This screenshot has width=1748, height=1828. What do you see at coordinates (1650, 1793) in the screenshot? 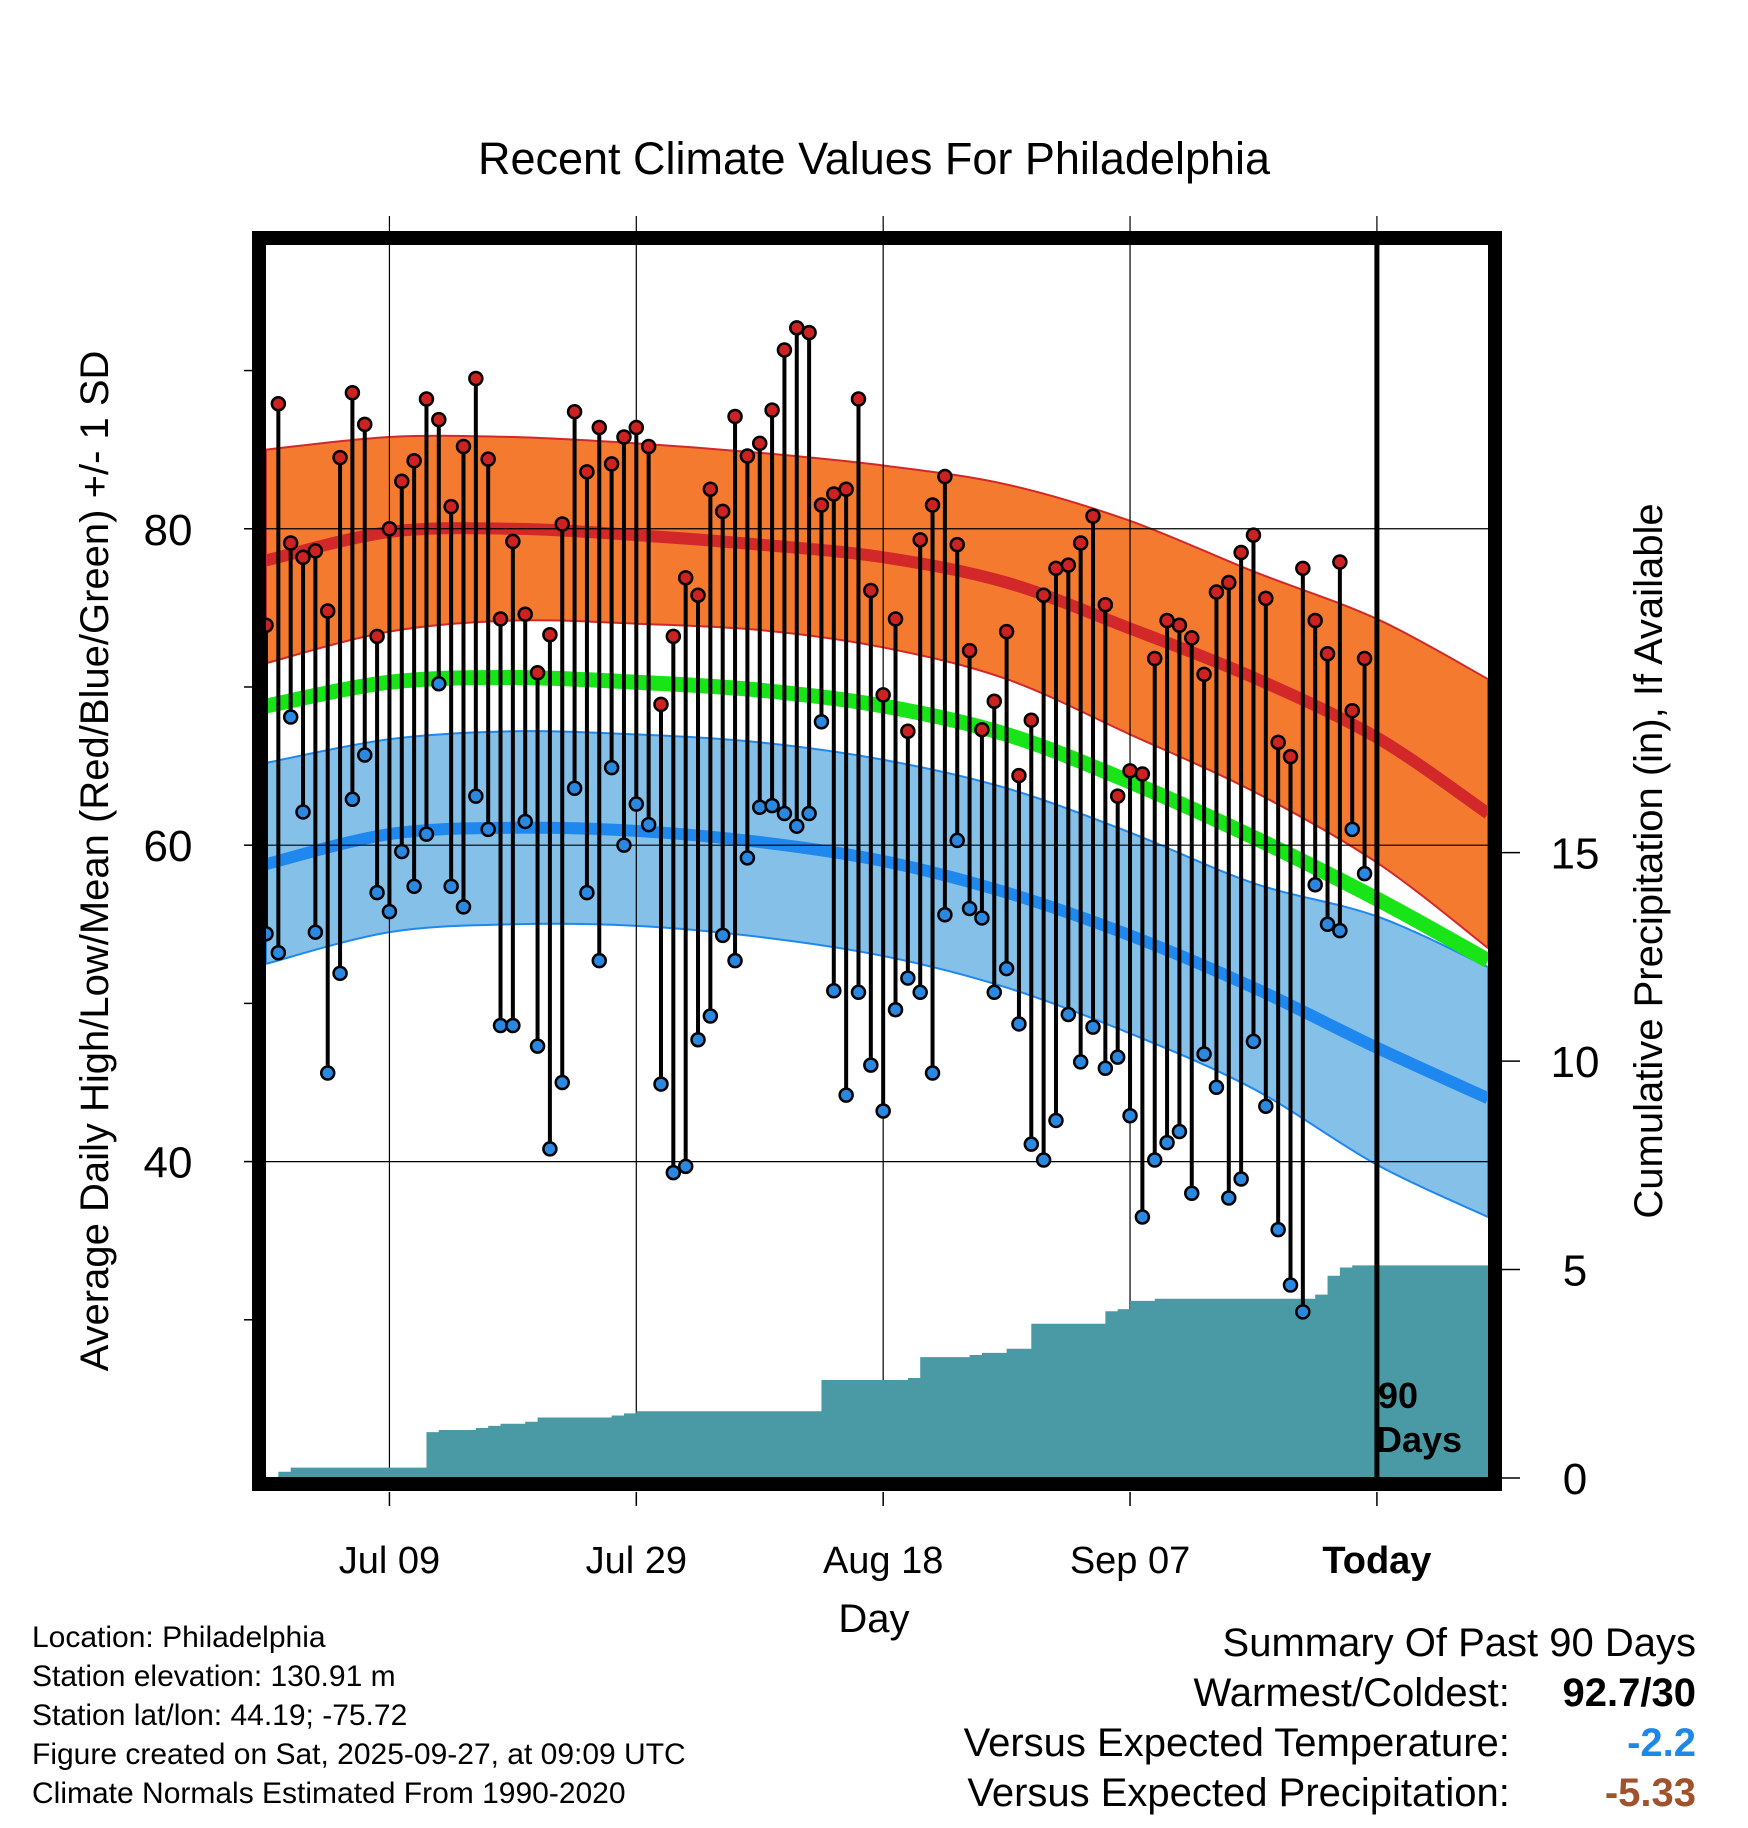
I see `precip-anomaly-value: -5.33` at bounding box center [1650, 1793].